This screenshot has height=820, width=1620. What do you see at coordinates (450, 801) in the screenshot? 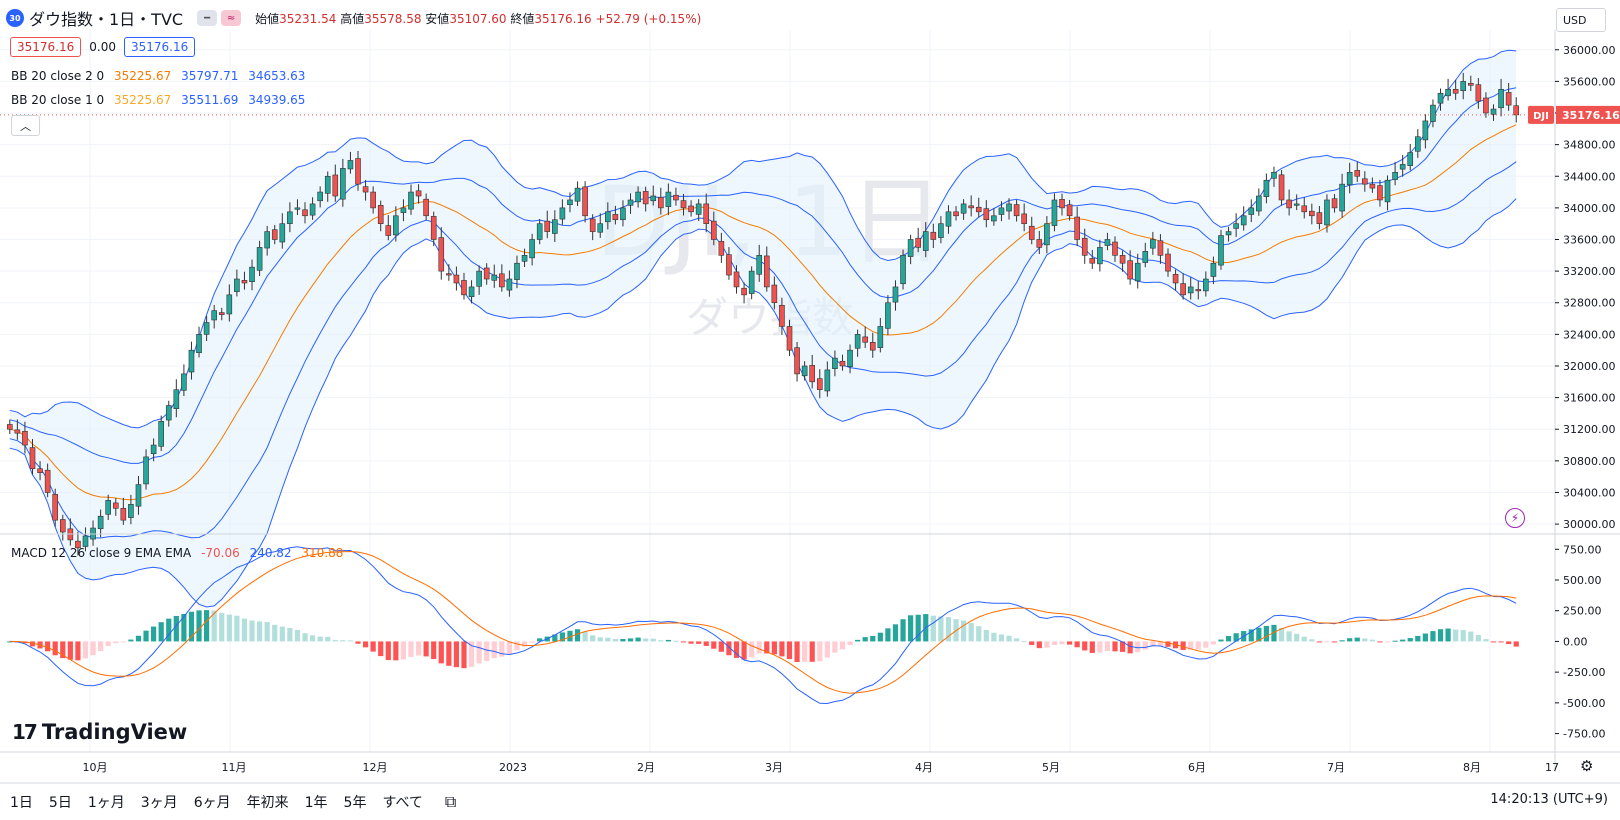
I see `date-range-icon: ⧉` at bounding box center [450, 801].